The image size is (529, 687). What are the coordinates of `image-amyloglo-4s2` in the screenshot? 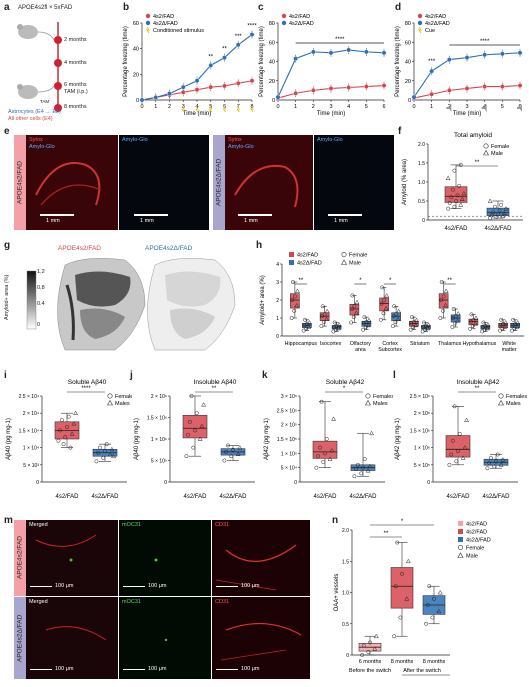 It's located at (164, 182).